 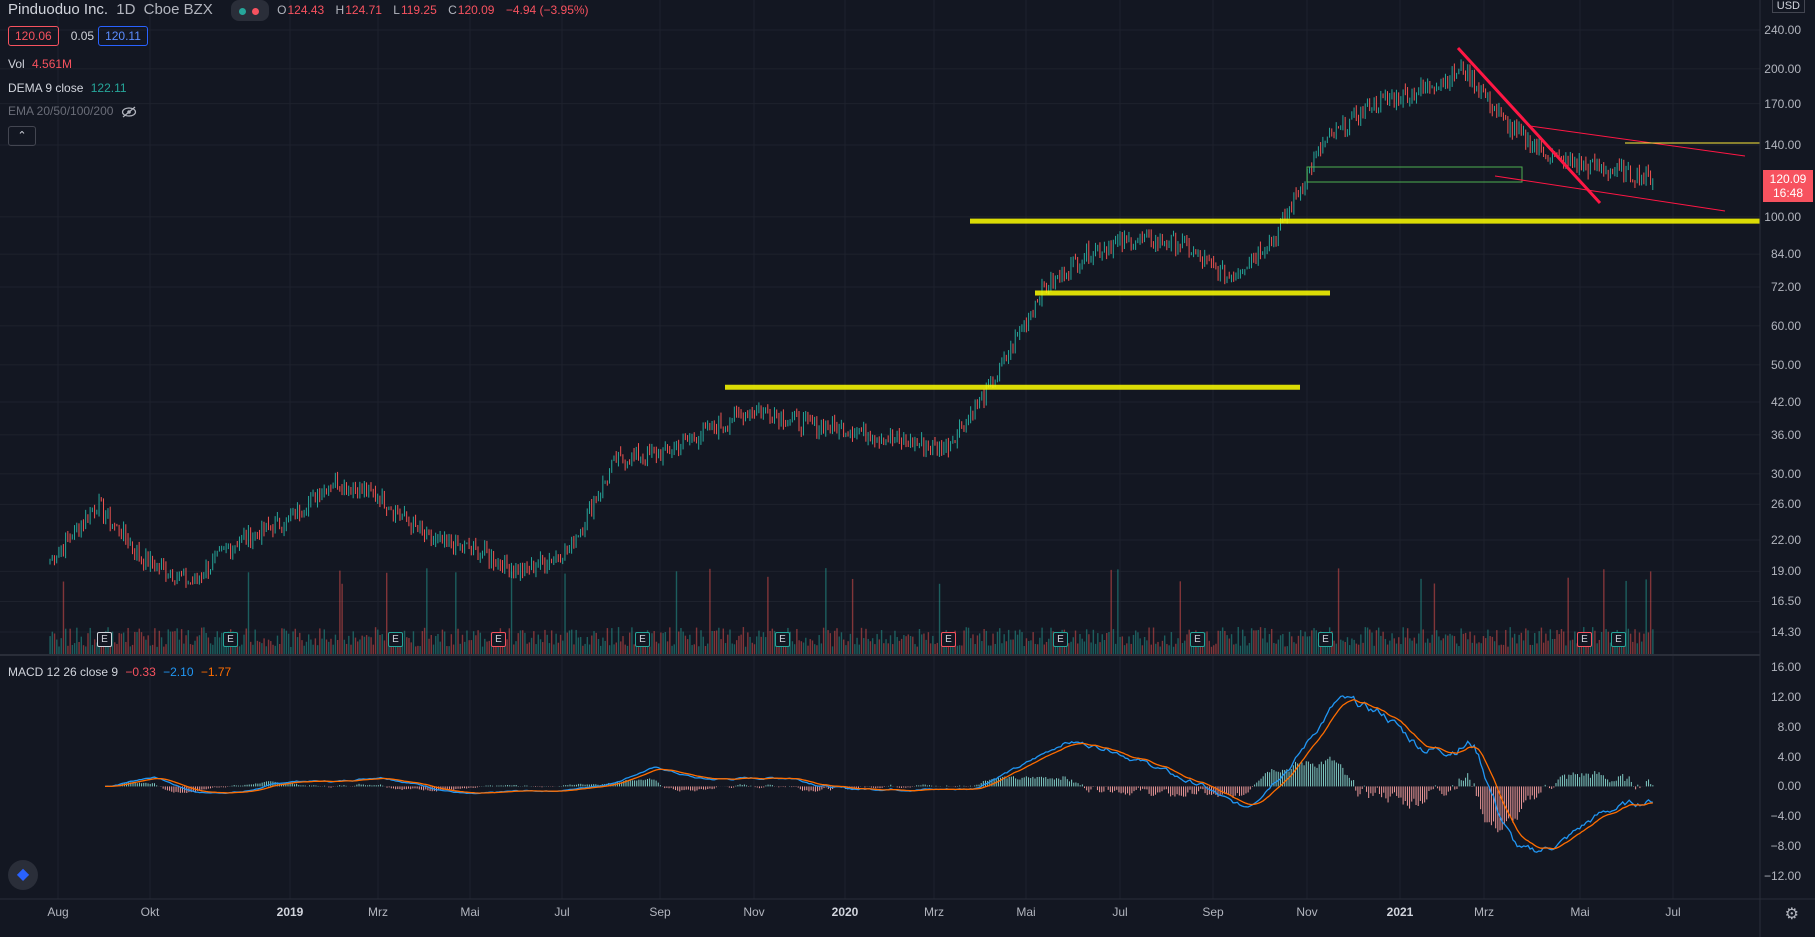 I want to click on market-status-icon, so click(x=249, y=10).